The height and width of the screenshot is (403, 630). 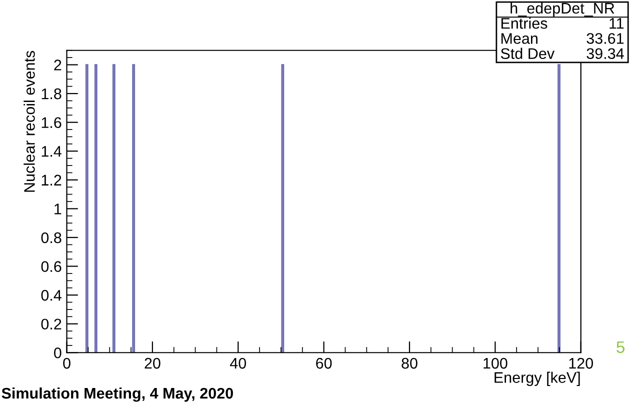 I want to click on y-tick-label: 0.4, so click(x=51, y=295).